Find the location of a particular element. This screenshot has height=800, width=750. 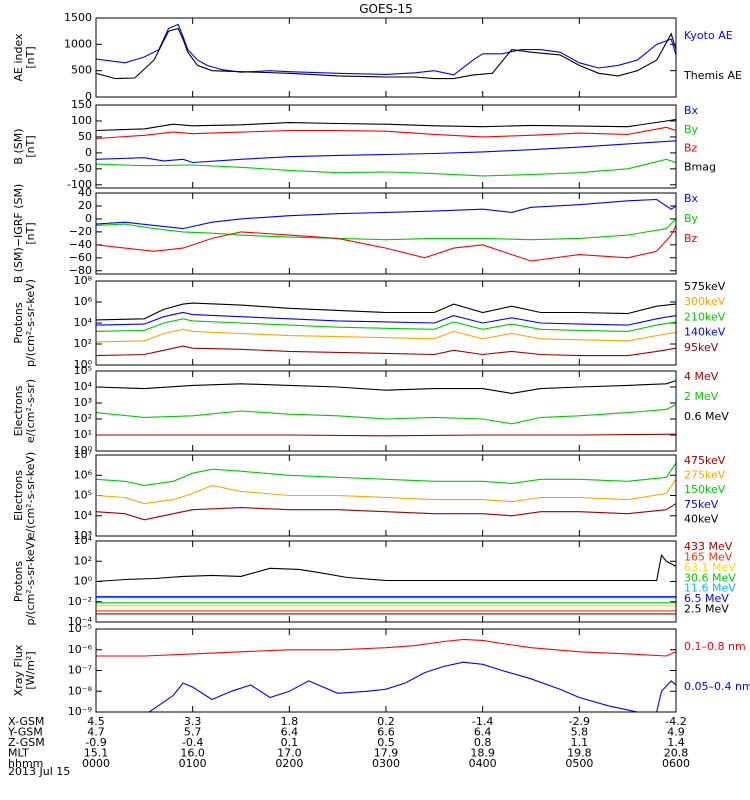

footer-value: 17.0 is located at coordinates (289, 753).